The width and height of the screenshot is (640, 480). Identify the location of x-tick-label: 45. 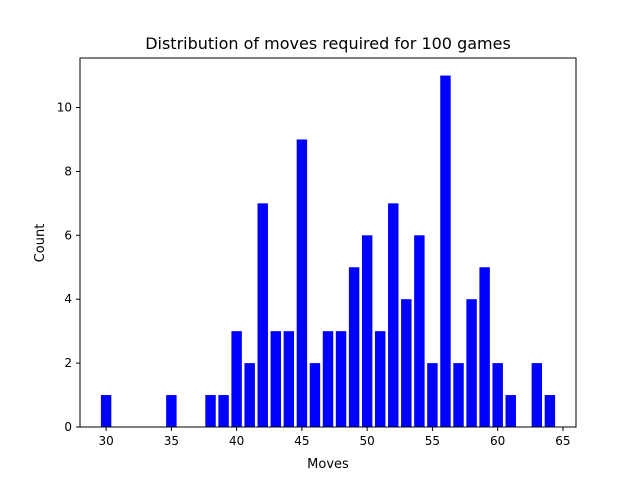
(301, 441).